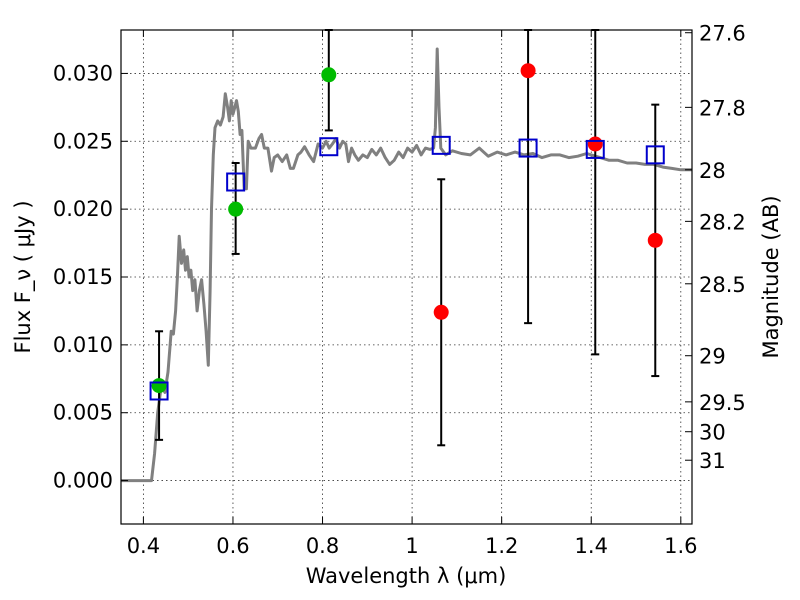 This screenshot has width=800, height=600. I want to click on y-tick-label: 0.020, so click(83, 209).